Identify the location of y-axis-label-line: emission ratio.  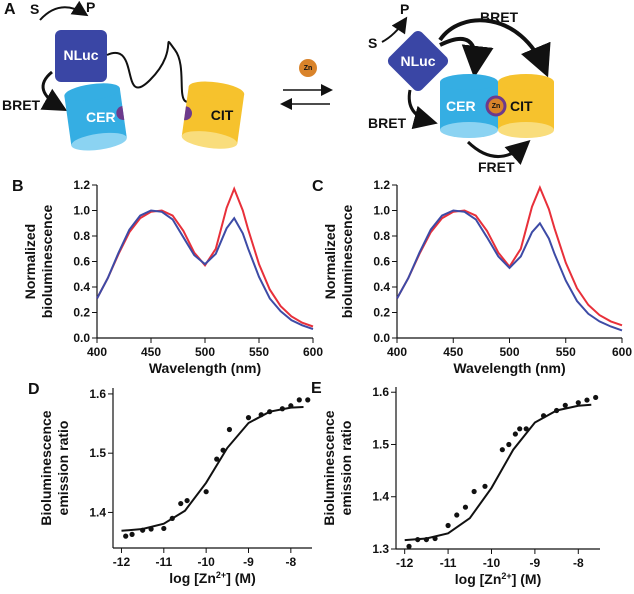
(346, 468).